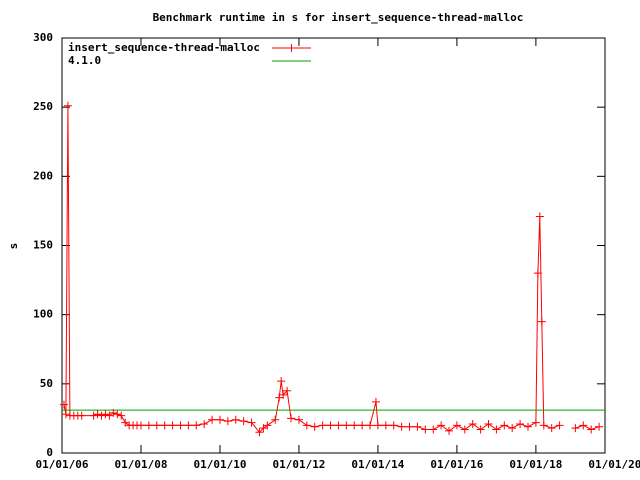 This screenshot has width=640, height=480. What do you see at coordinates (43, 106) in the screenshot?
I see `y-tick-label: 250` at bounding box center [43, 106].